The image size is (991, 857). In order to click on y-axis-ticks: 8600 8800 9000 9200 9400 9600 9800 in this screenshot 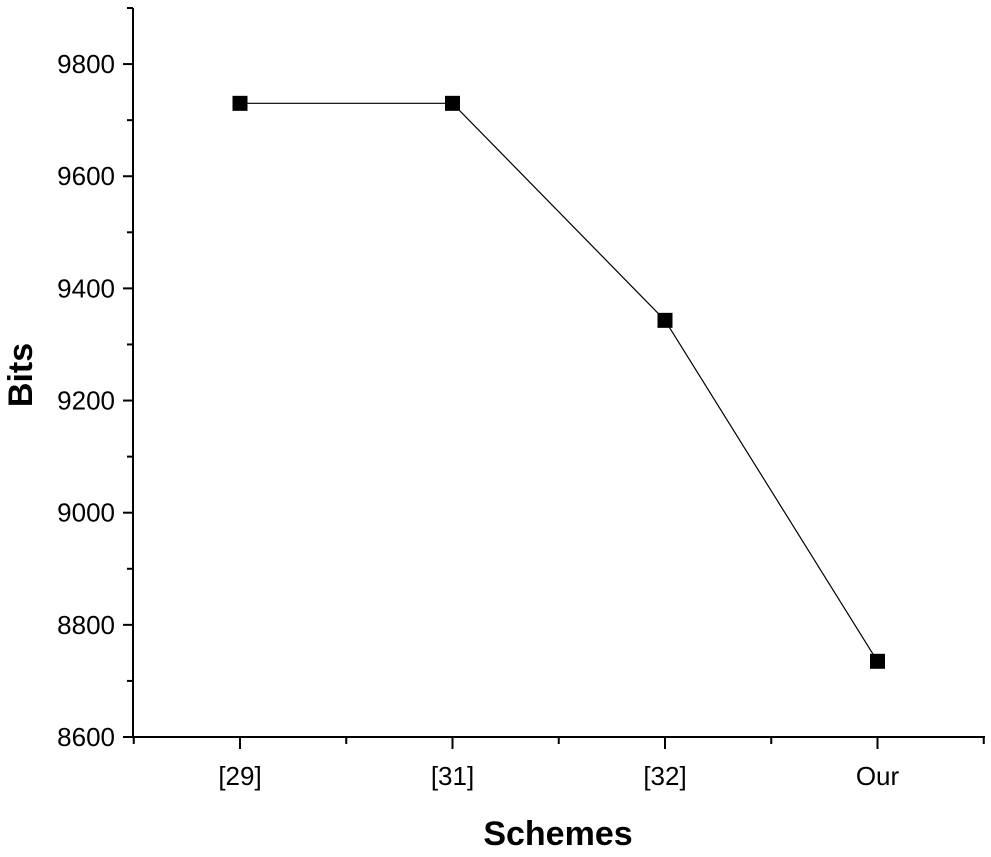, I will do `click(95, 379)`.